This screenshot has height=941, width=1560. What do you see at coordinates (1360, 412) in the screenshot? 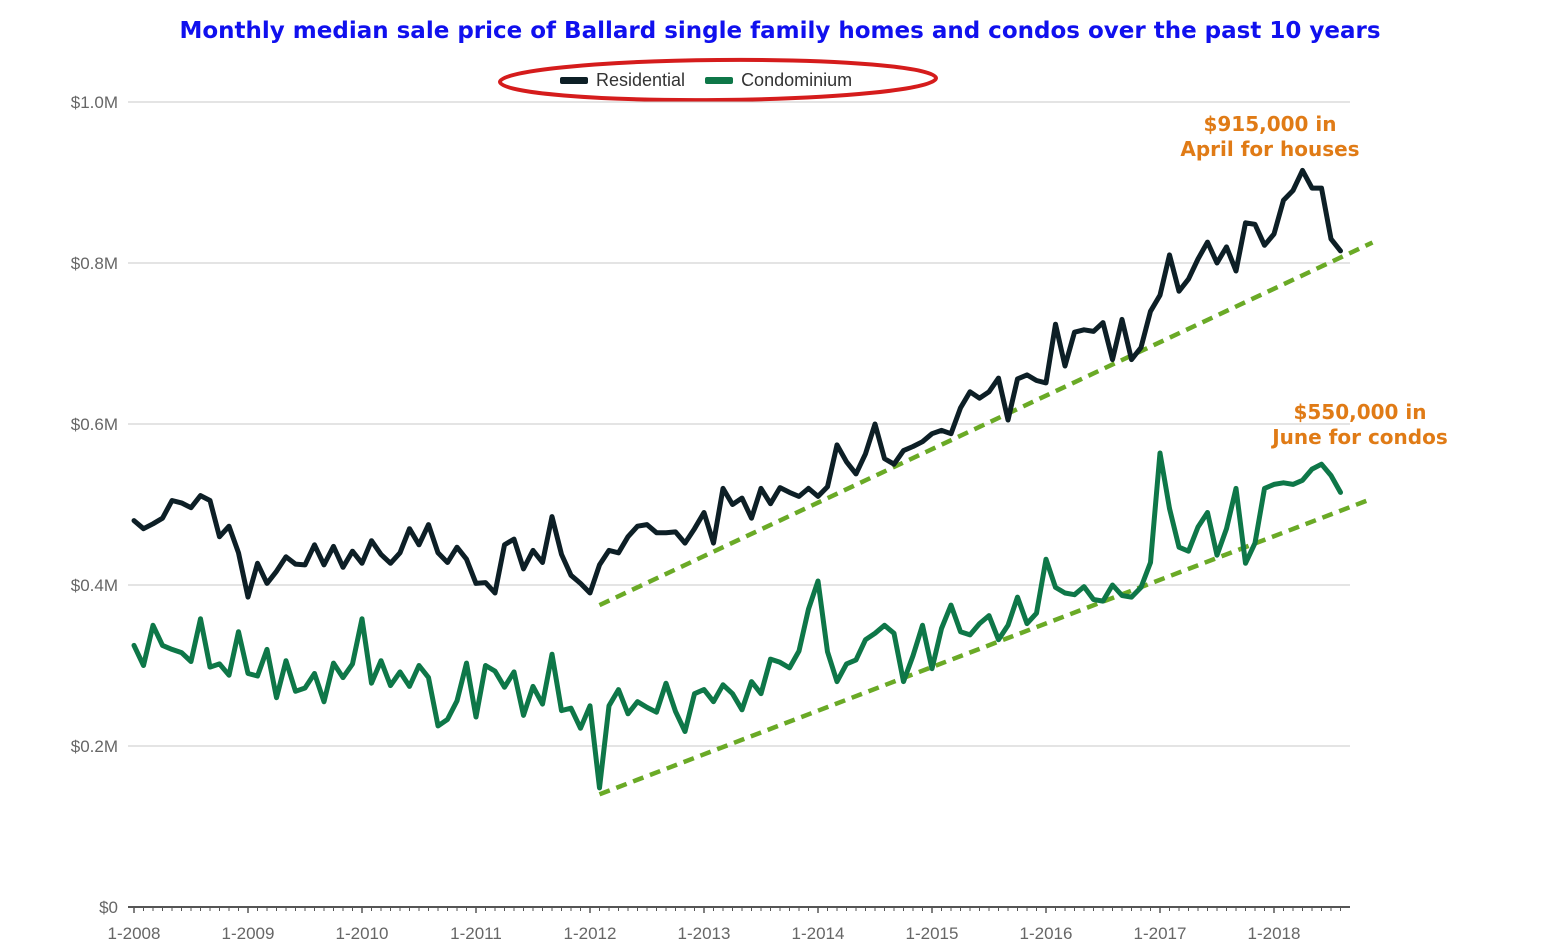
I see `annotation-condos-line1: $550,000 in` at bounding box center [1360, 412].